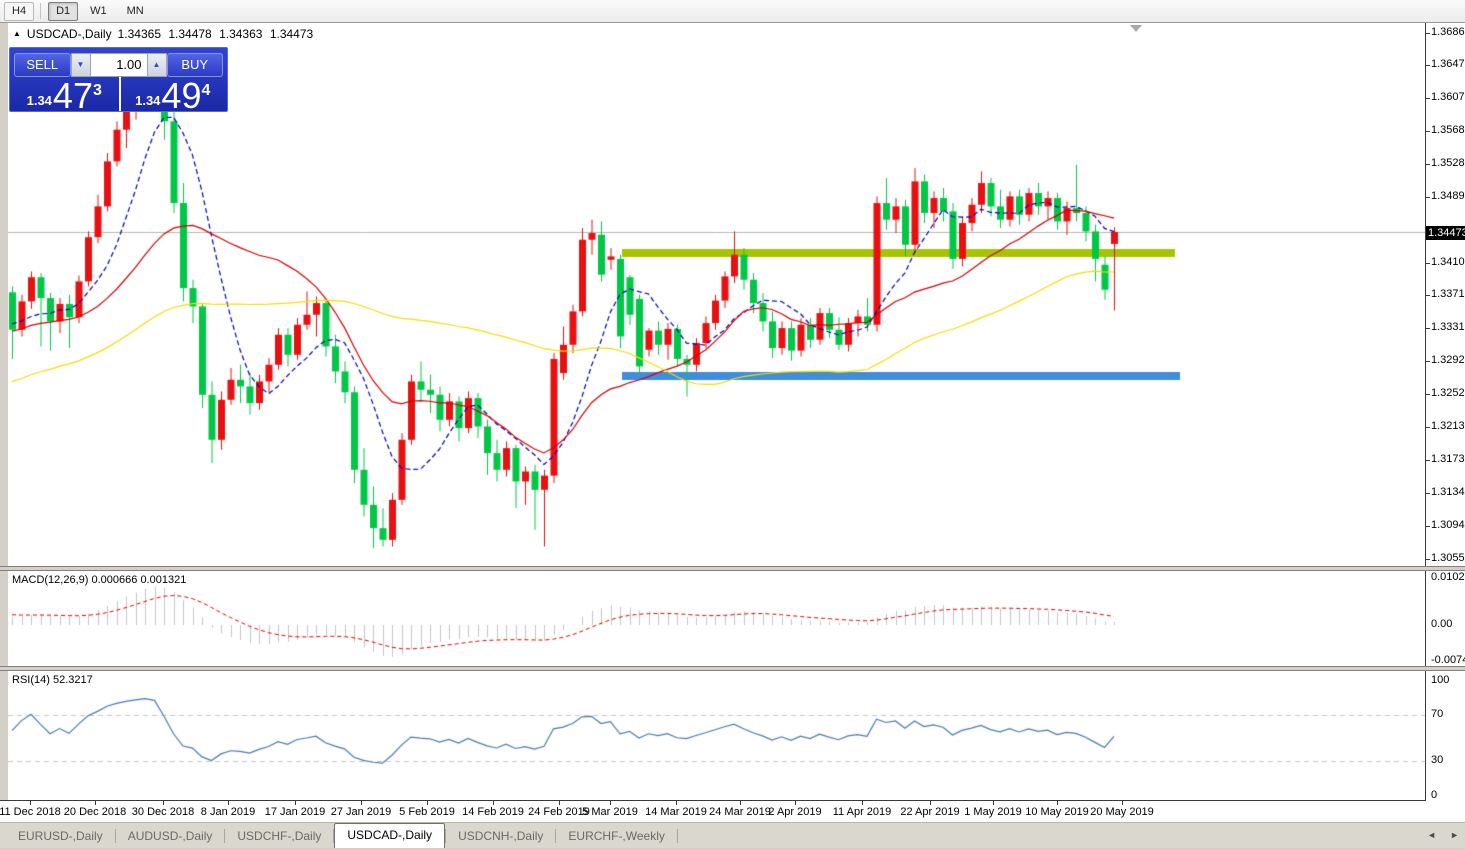 Image resolution: width=1465 pixels, height=850 pixels. Describe the element at coordinates (194, 65) in the screenshot. I see `buy-button: BUY` at that location.